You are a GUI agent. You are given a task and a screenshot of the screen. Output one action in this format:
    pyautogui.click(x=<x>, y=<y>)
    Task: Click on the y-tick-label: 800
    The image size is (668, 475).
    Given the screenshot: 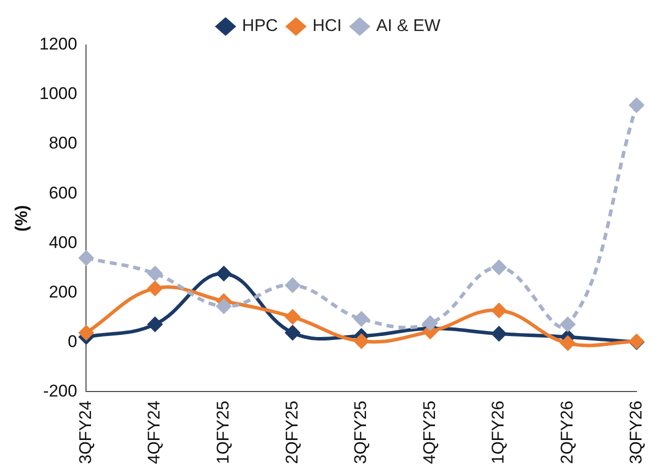 What is the action you would take?
    pyautogui.click(x=63, y=143)
    